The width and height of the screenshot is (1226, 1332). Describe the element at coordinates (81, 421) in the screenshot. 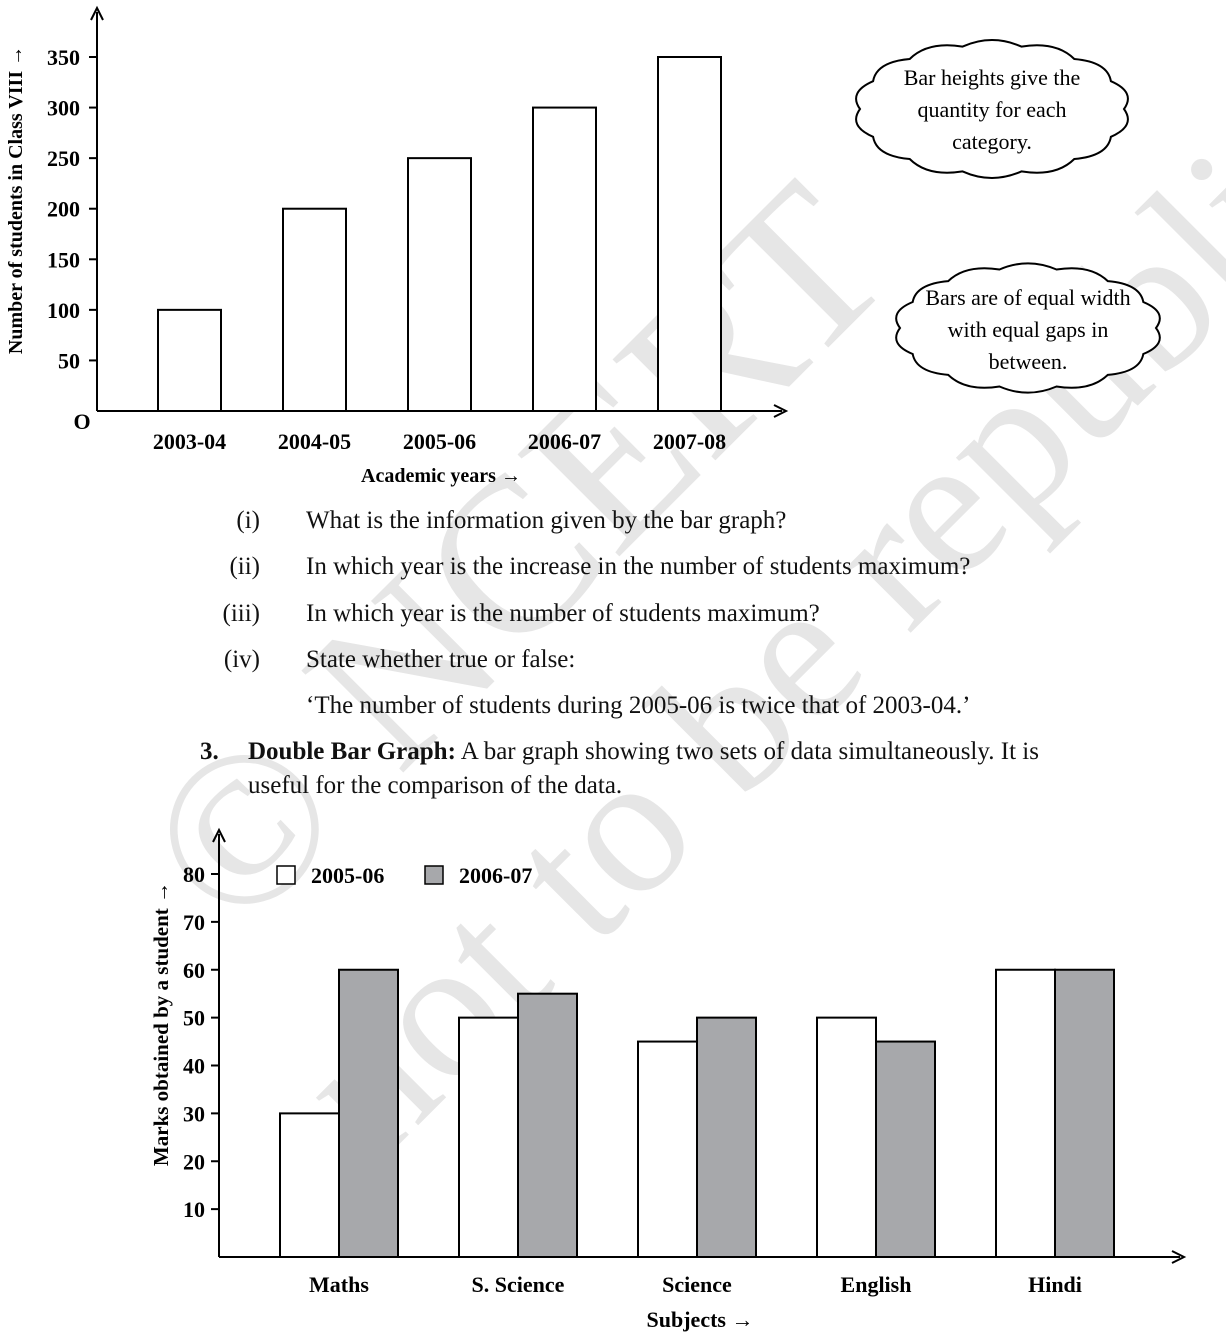

I see `origin-label: O` at that location.